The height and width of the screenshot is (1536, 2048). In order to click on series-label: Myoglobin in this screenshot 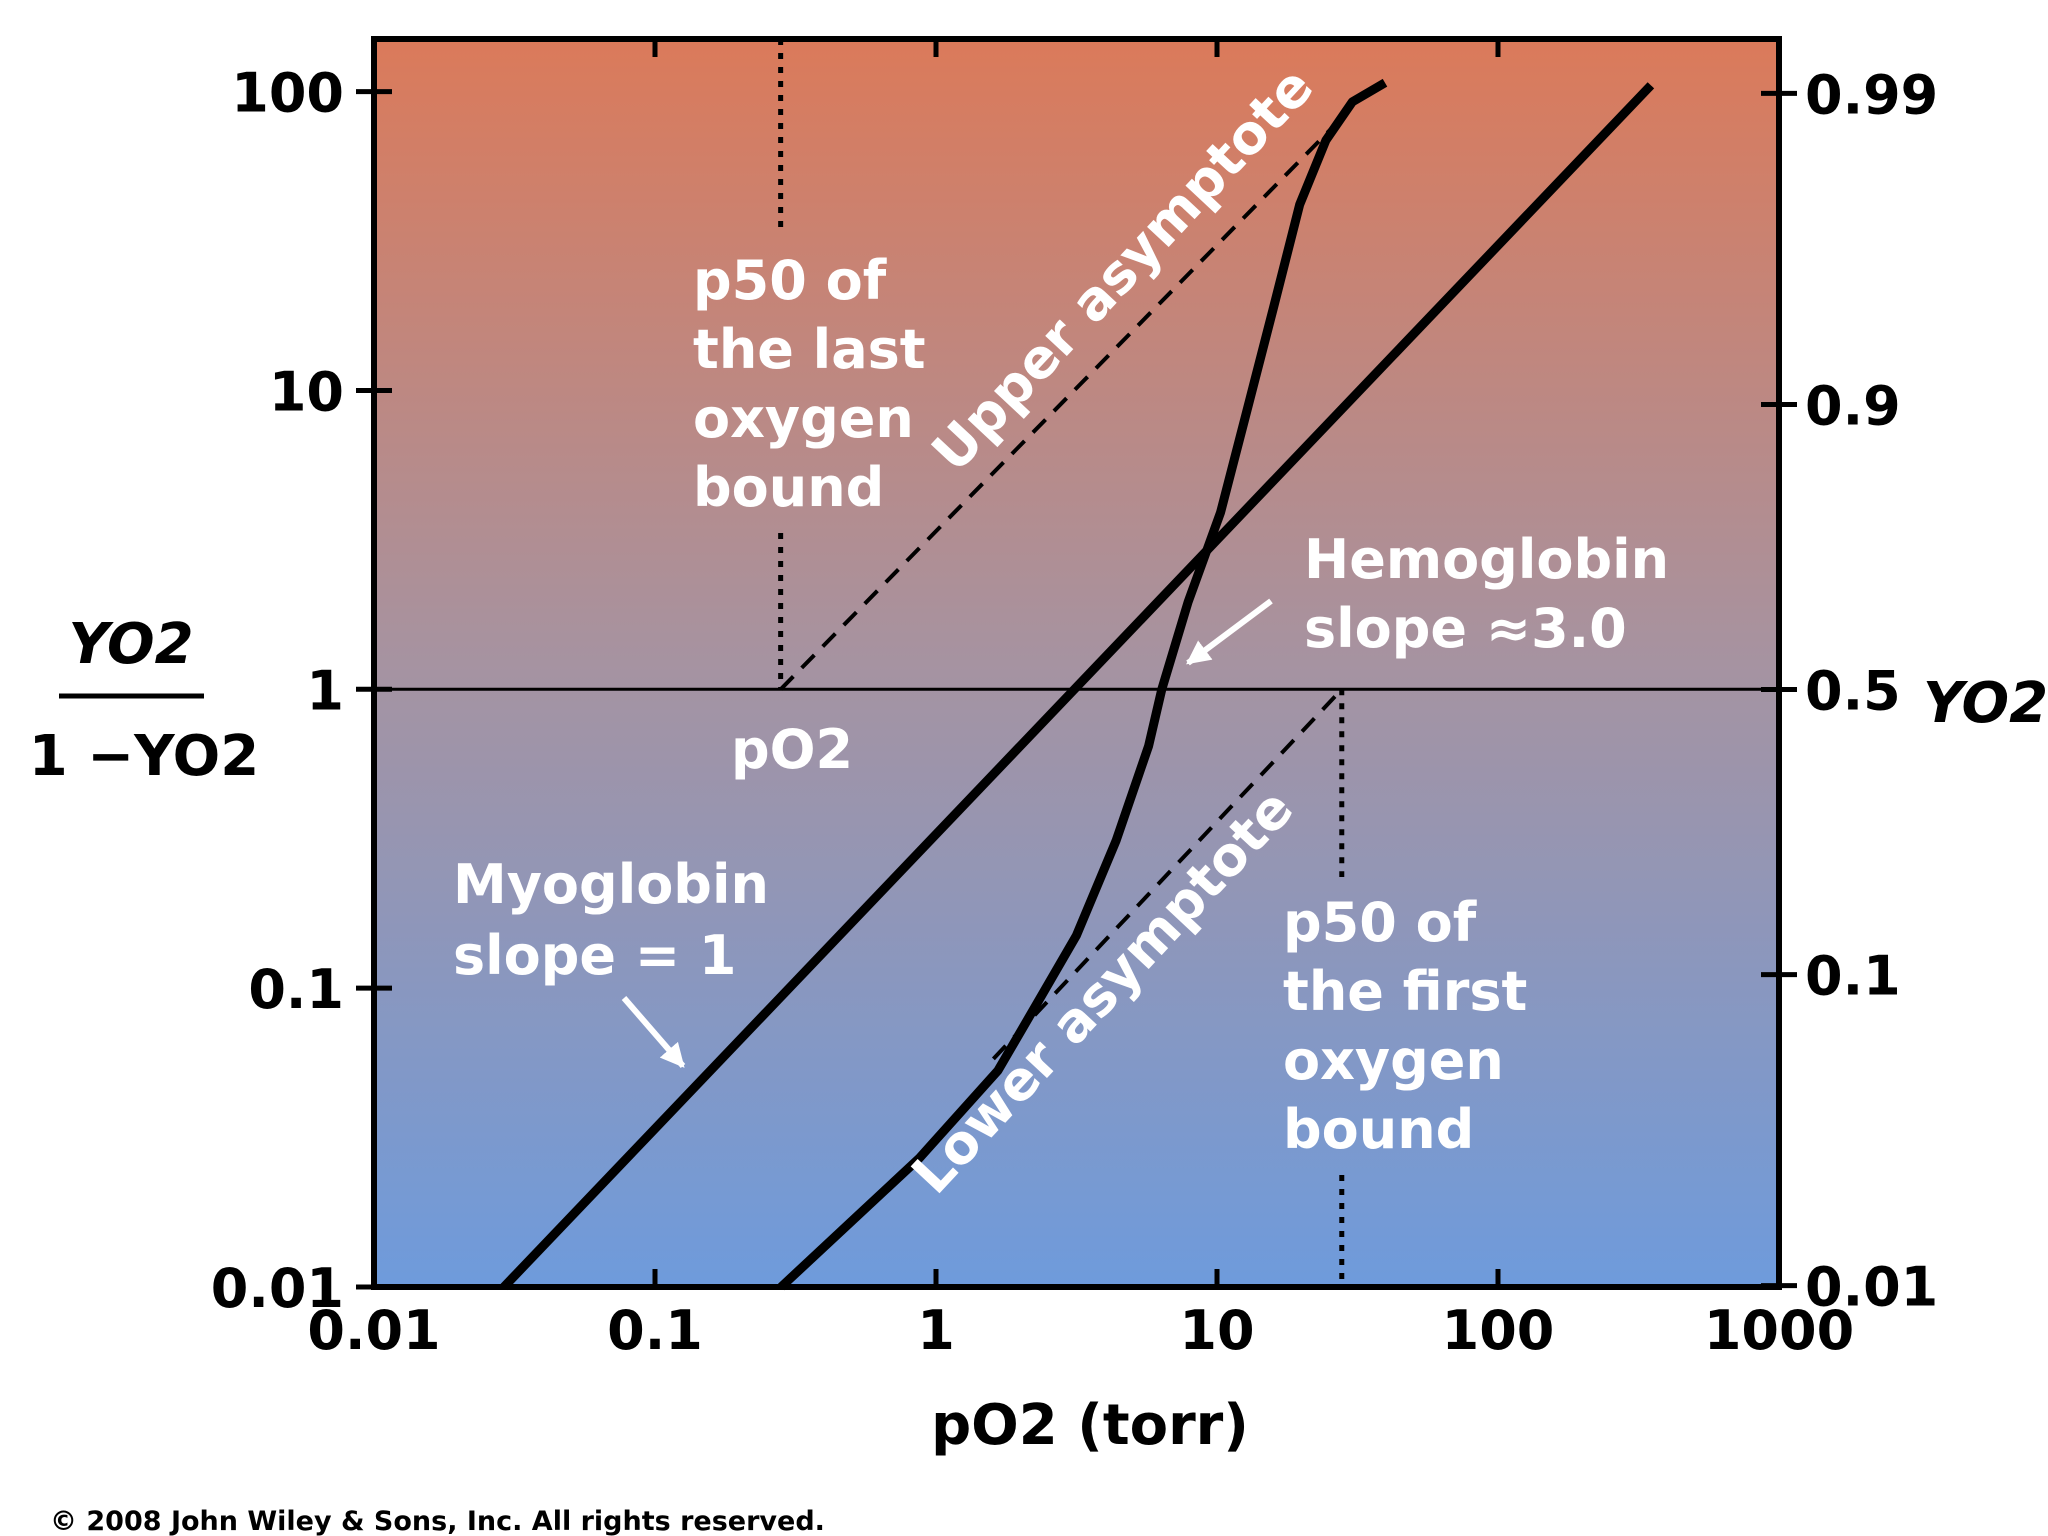, I will do `click(611, 884)`.